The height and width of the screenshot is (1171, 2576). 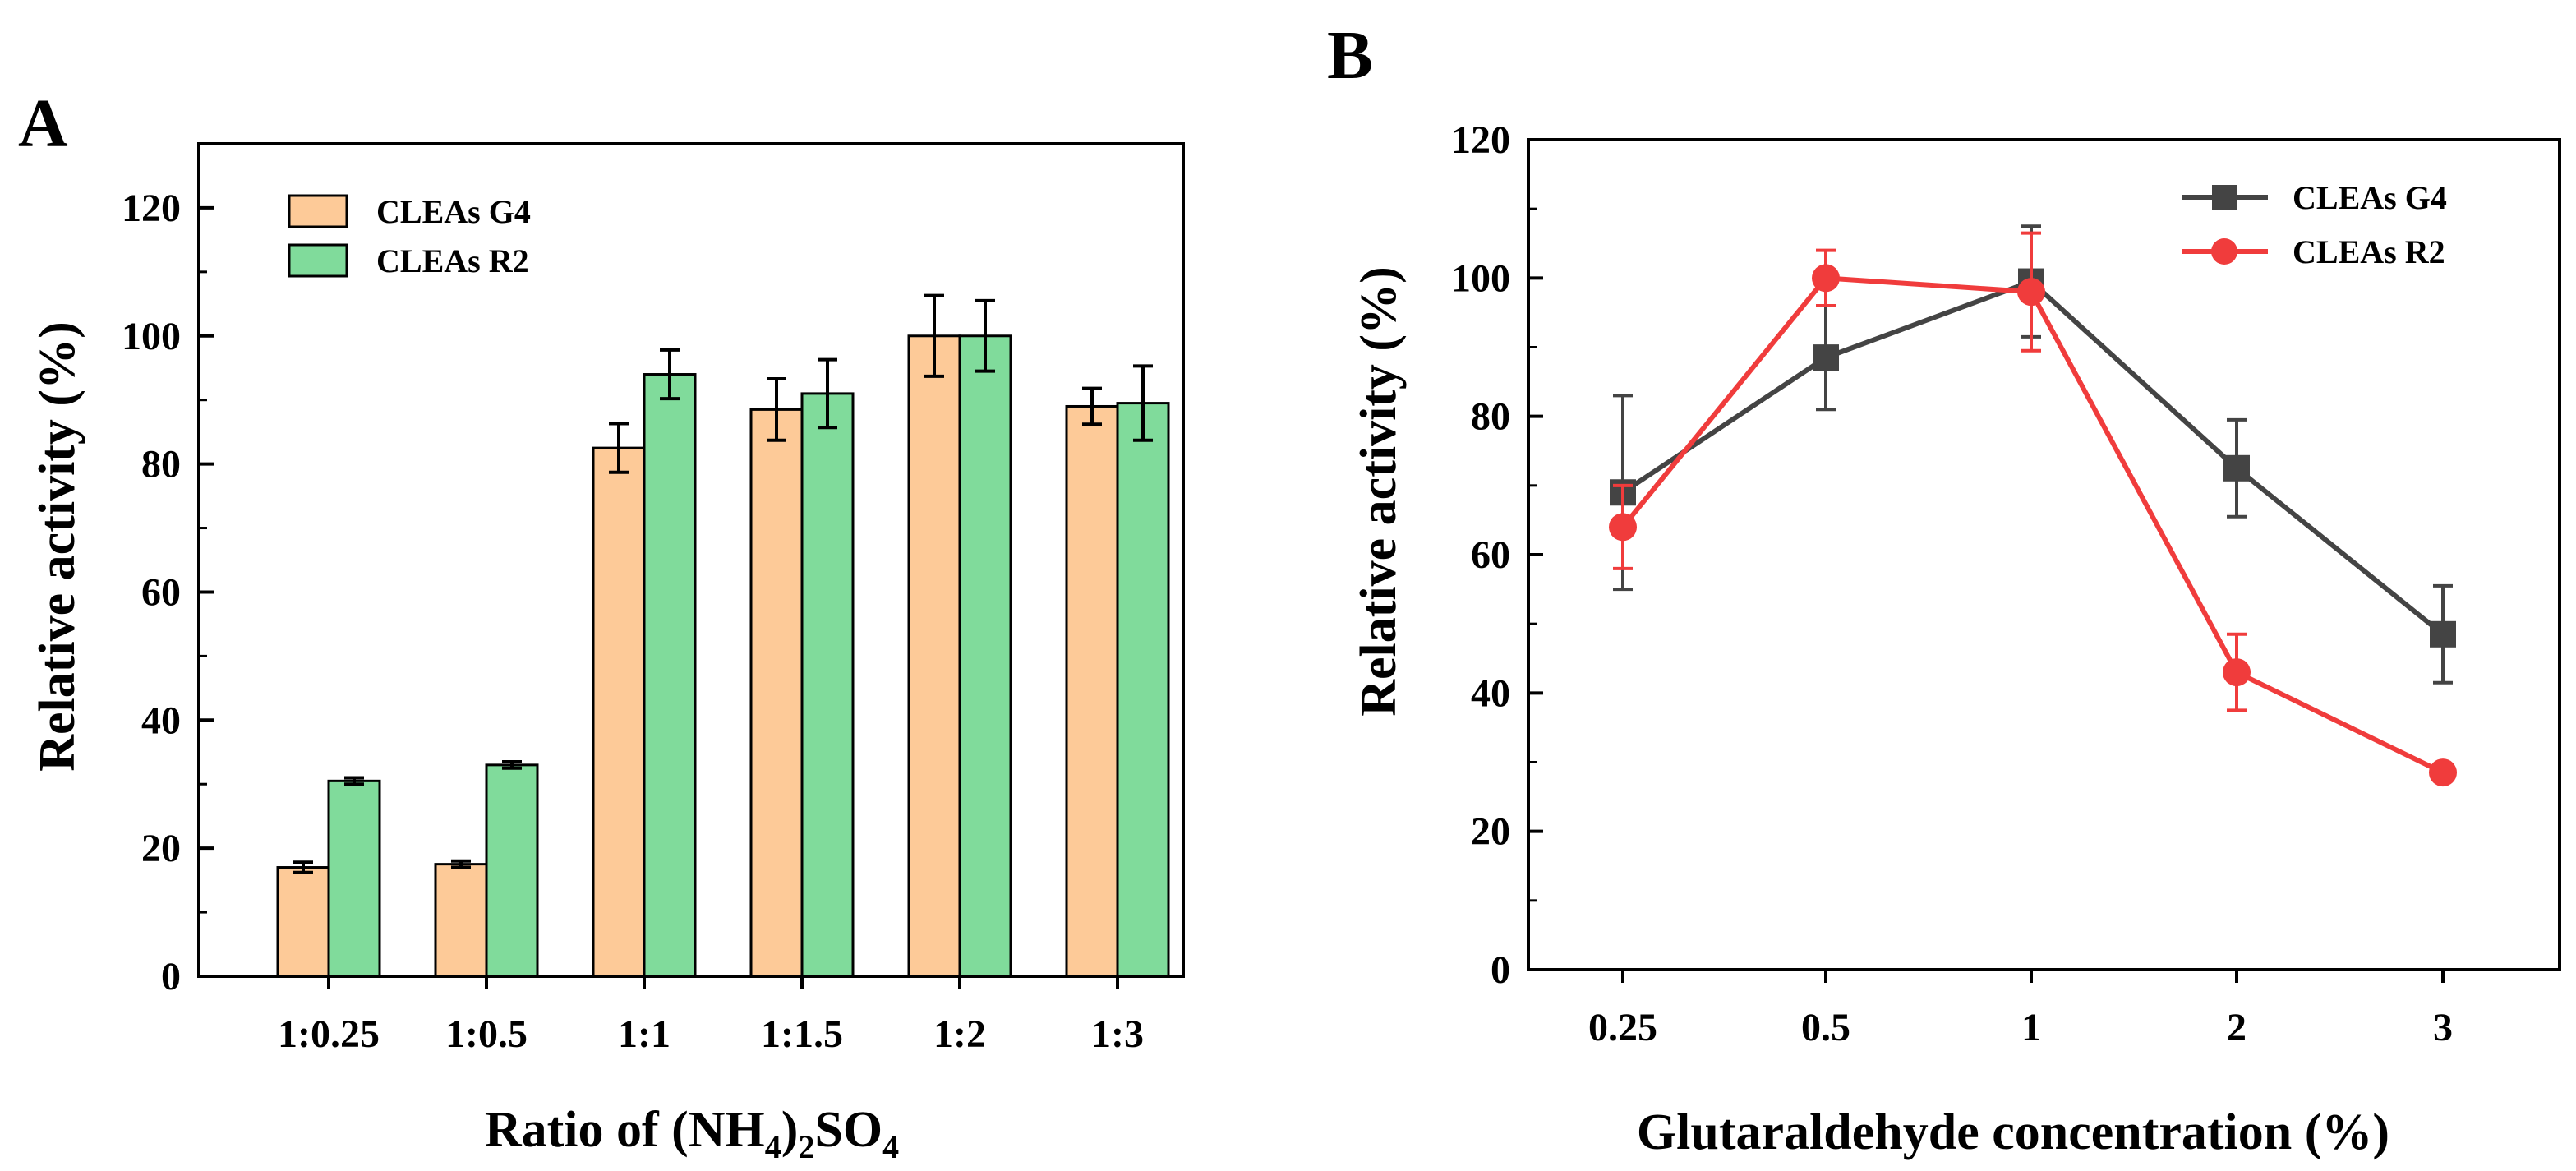 What do you see at coordinates (2224, 197) in the screenshot?
I see `legend-marker-g4` at bounding box center [2224, 197].